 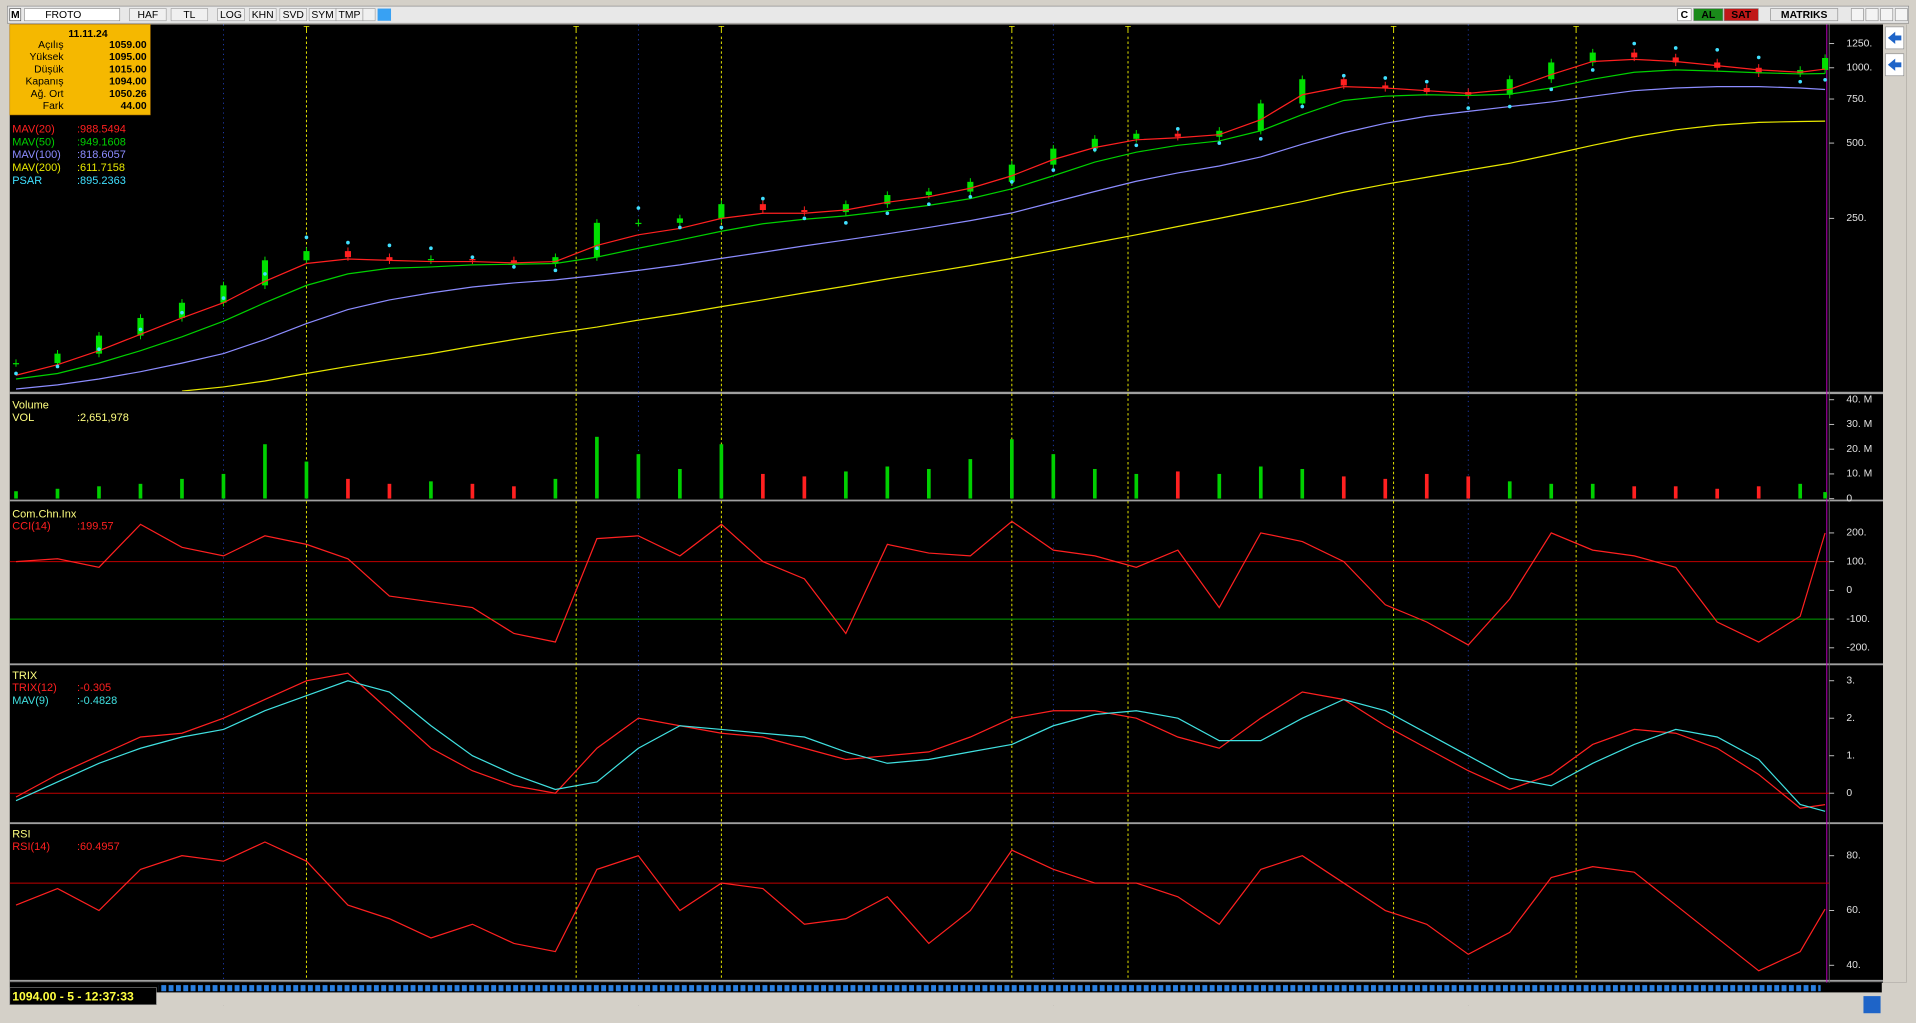 I want to click on toolbar-button-label: KHN, so click(x=263, y=15).